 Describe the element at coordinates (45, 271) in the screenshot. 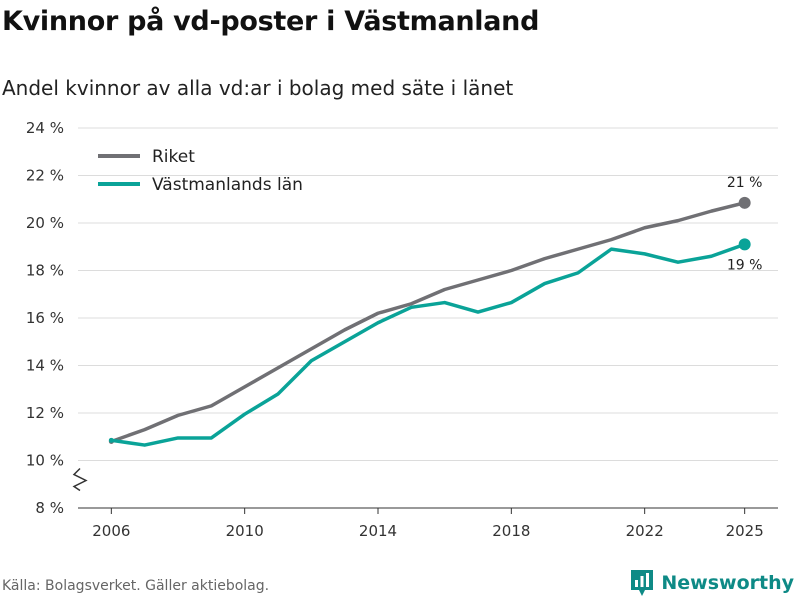

I see `y-tick-label: 18 %` at that location.